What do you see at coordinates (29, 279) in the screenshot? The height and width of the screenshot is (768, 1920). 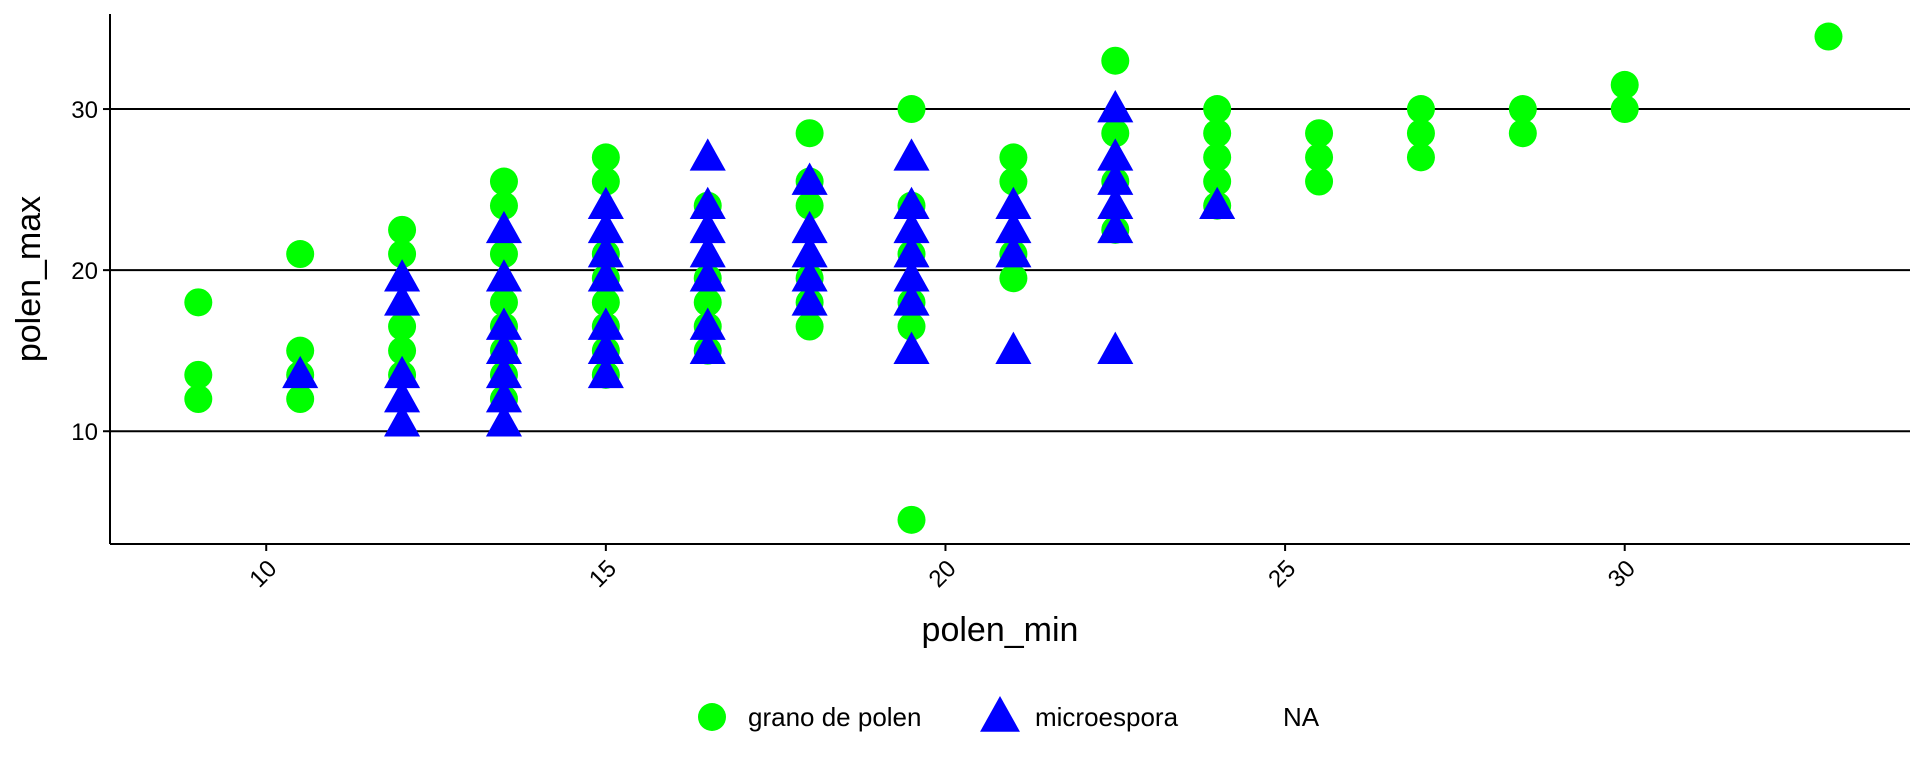 I see `y-axis-title: polen_max` at bounding box center [29, 279].